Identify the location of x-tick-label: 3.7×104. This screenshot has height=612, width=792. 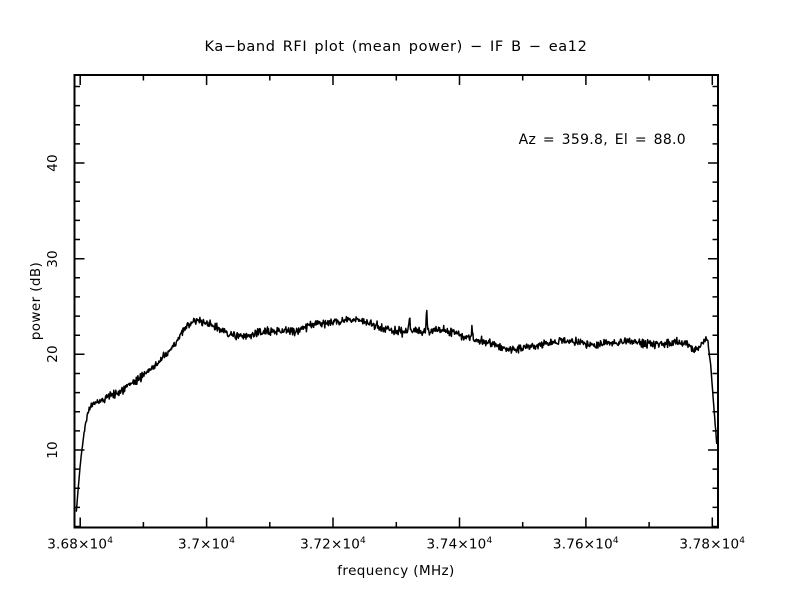
(207, 544).